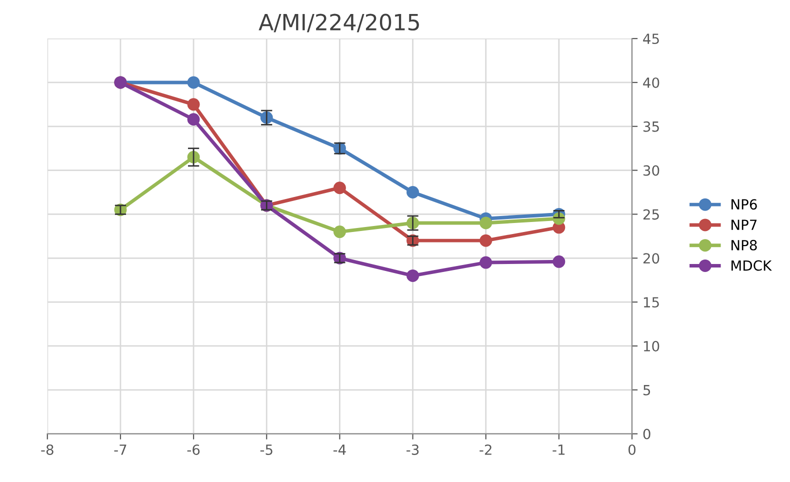  I want to click on legend-label: MDCK, so click(752, 265).